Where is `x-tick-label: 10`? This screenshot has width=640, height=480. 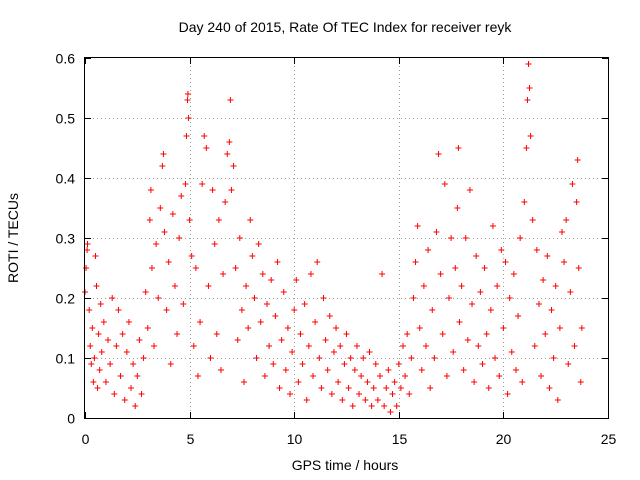
x-tick-label: 10 is located at coordinates (295, 439).